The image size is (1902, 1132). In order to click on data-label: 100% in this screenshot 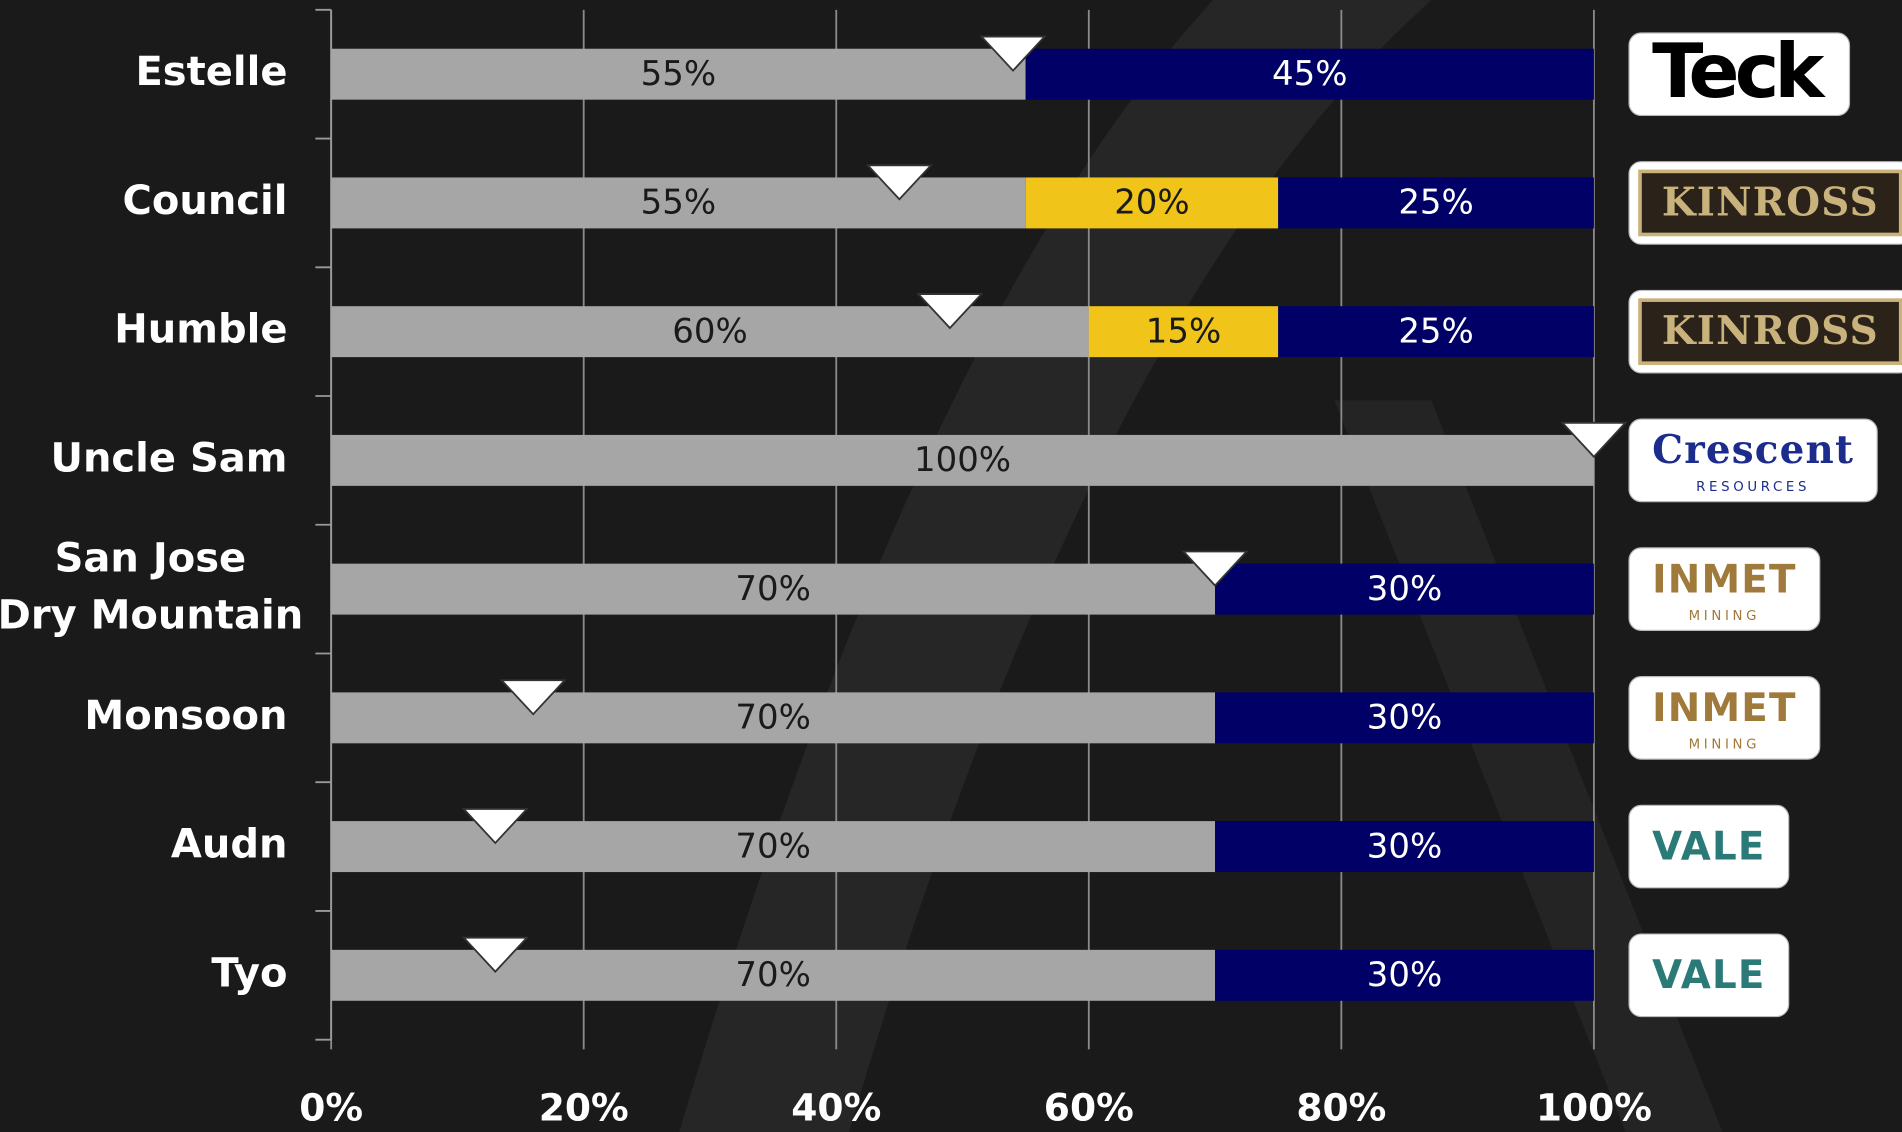, I will do `click(962, 460)`.